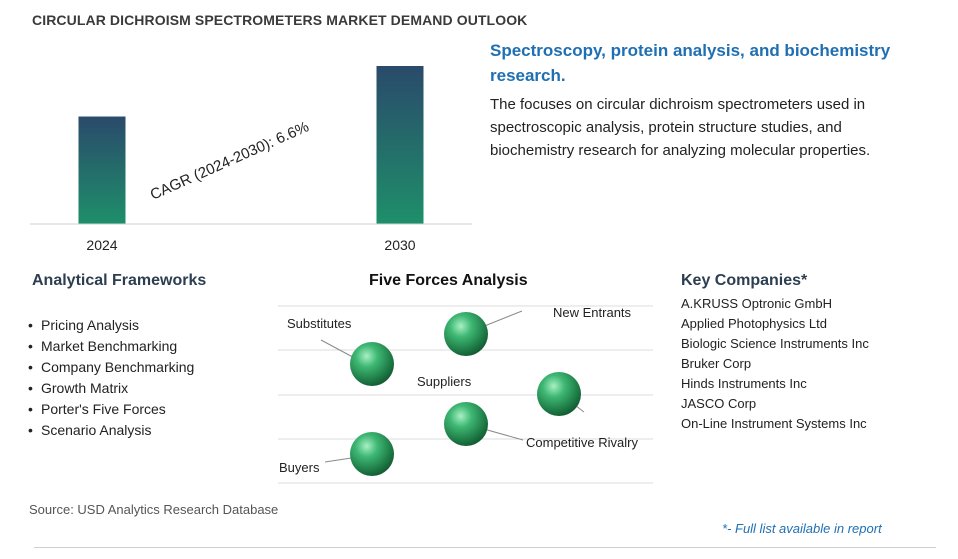 The image size is (958, 559). Describe the element at coordinates (111, 388) in the screenshot. I see `list-item: Growth Matrix` at that location.